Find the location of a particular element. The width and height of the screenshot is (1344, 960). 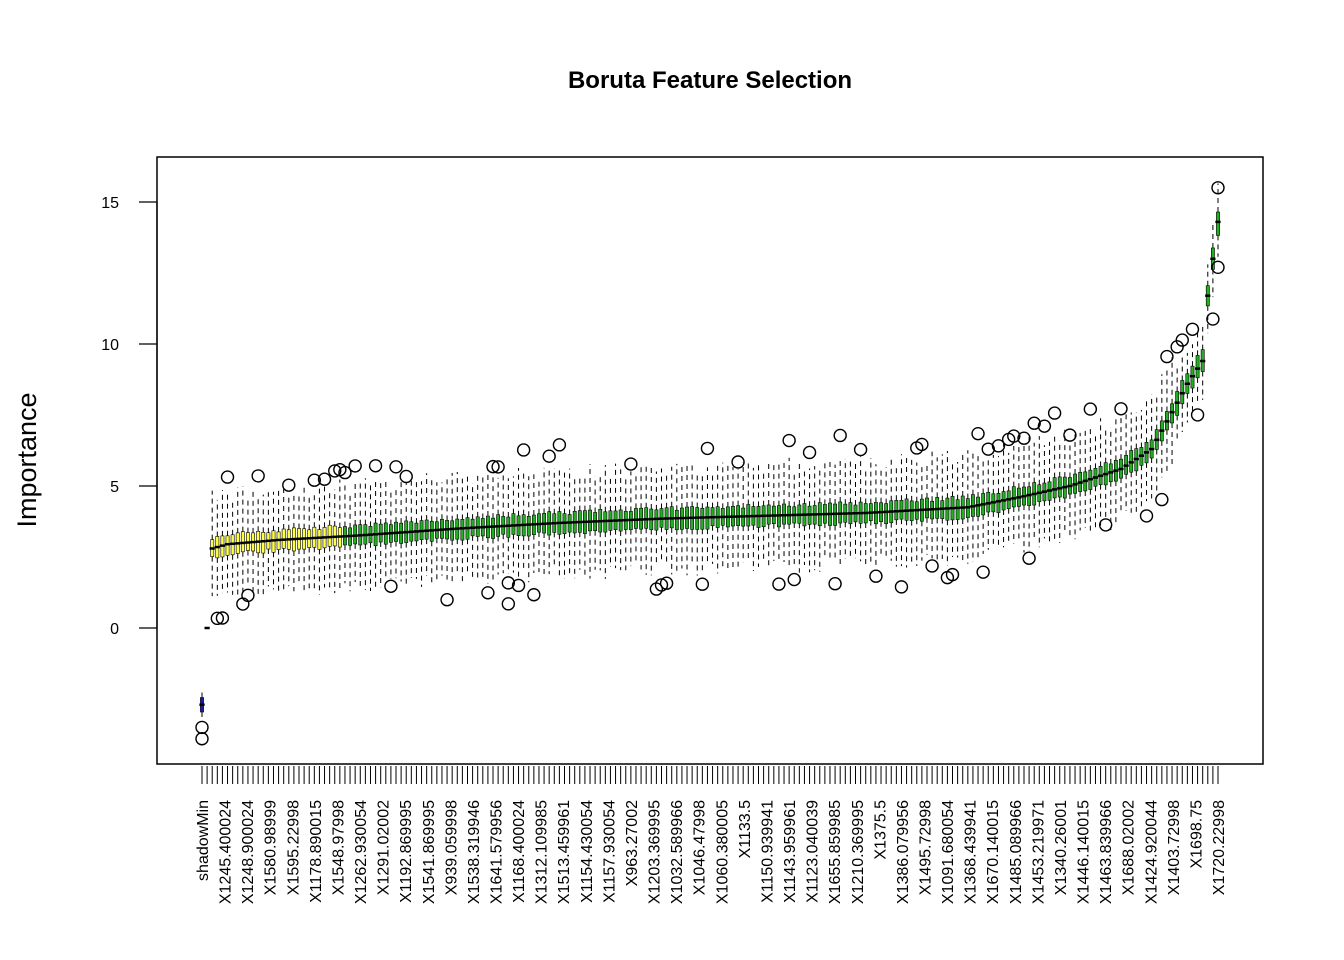

x-tick-label: X1091.680054 is located at coordinates (948, 852).